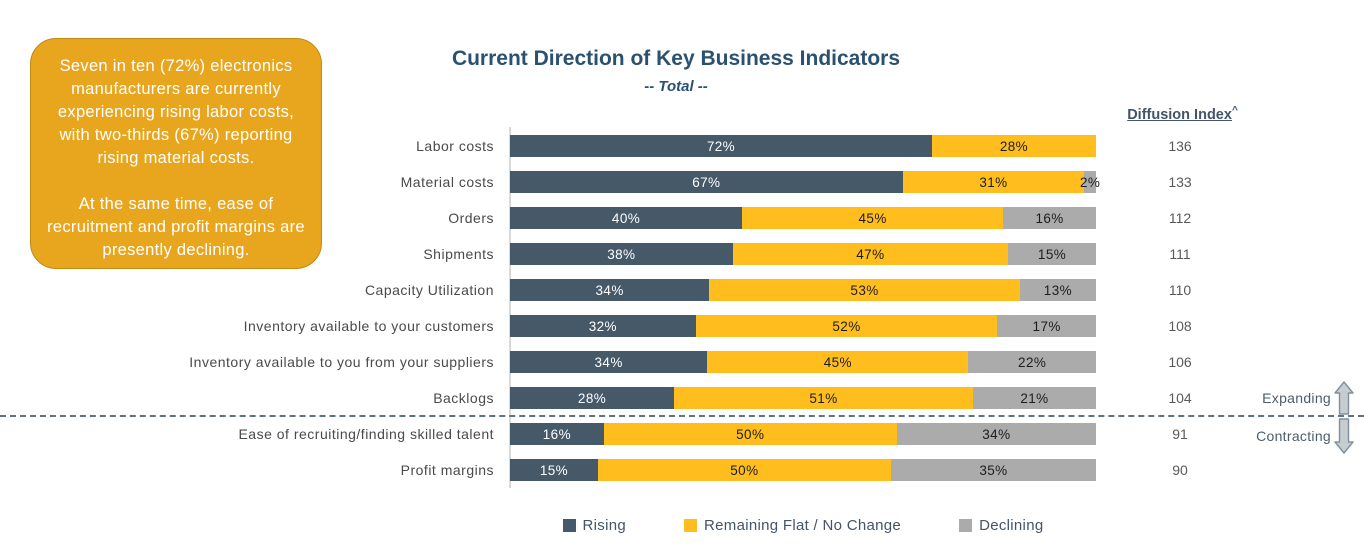 The height and width of the screenshot is (555, 1364). Describe the element at coordinates (1180, 434) in the screenshot. I see `diffusion-index-value: 91` at that location.